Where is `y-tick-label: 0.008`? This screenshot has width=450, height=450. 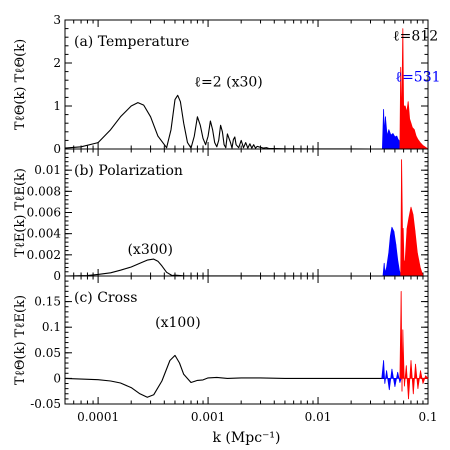
y-tick-label: 0.008 is located at coordinates (44, 191).